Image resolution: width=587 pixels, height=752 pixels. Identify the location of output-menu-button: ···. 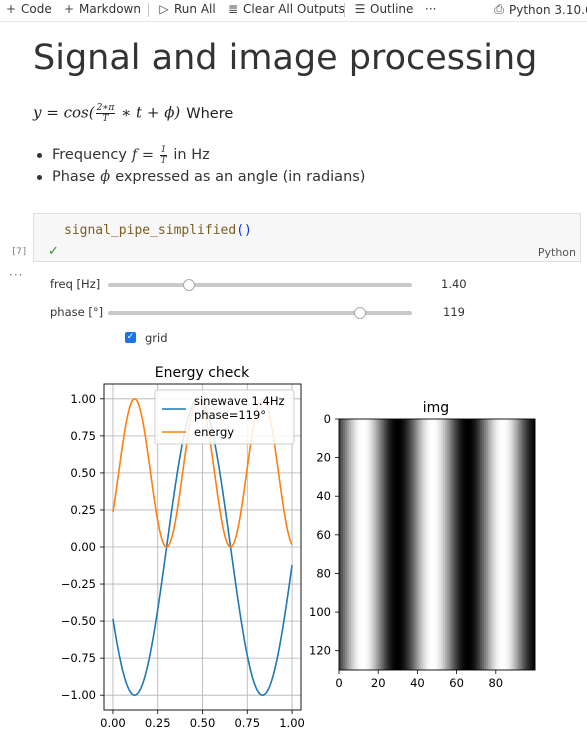
(16, 275).